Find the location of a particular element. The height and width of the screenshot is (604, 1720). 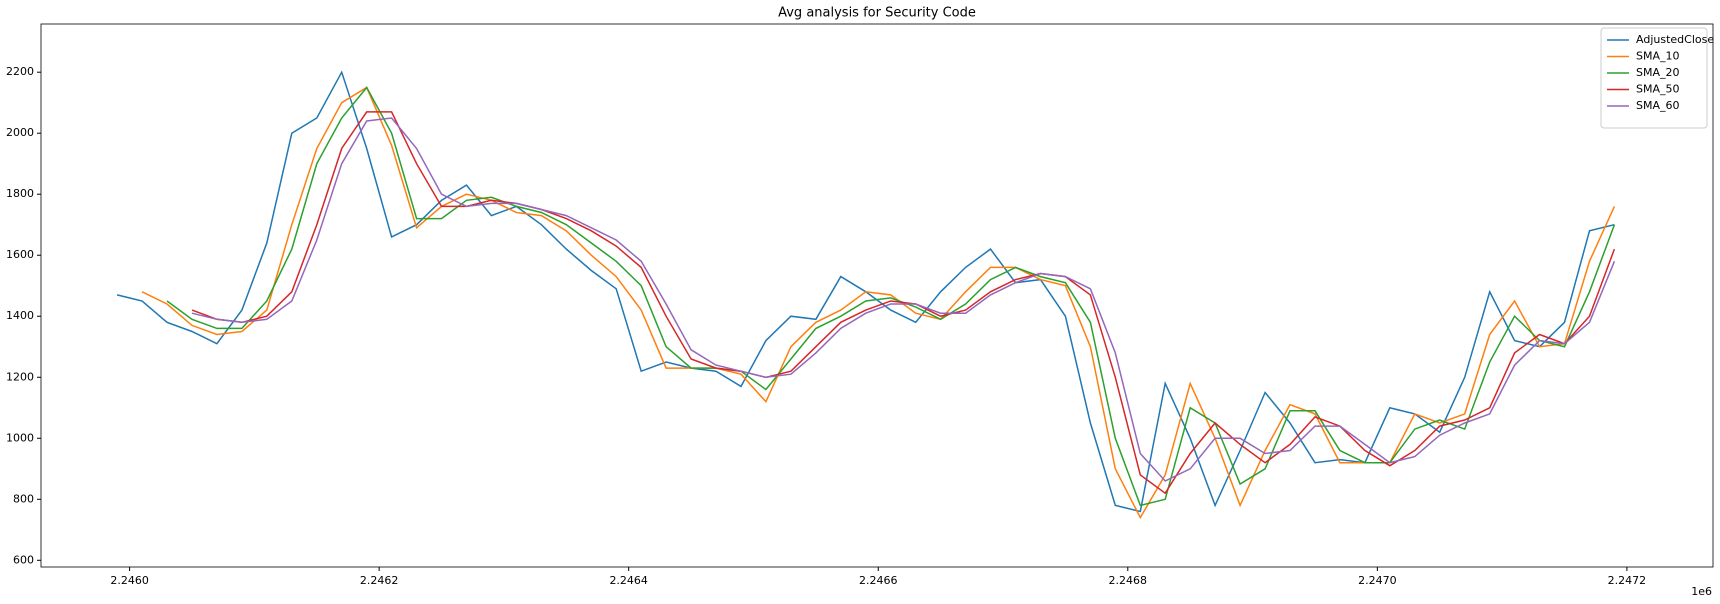

y-tick-label: 1600 is located at coordinates (20, 254).